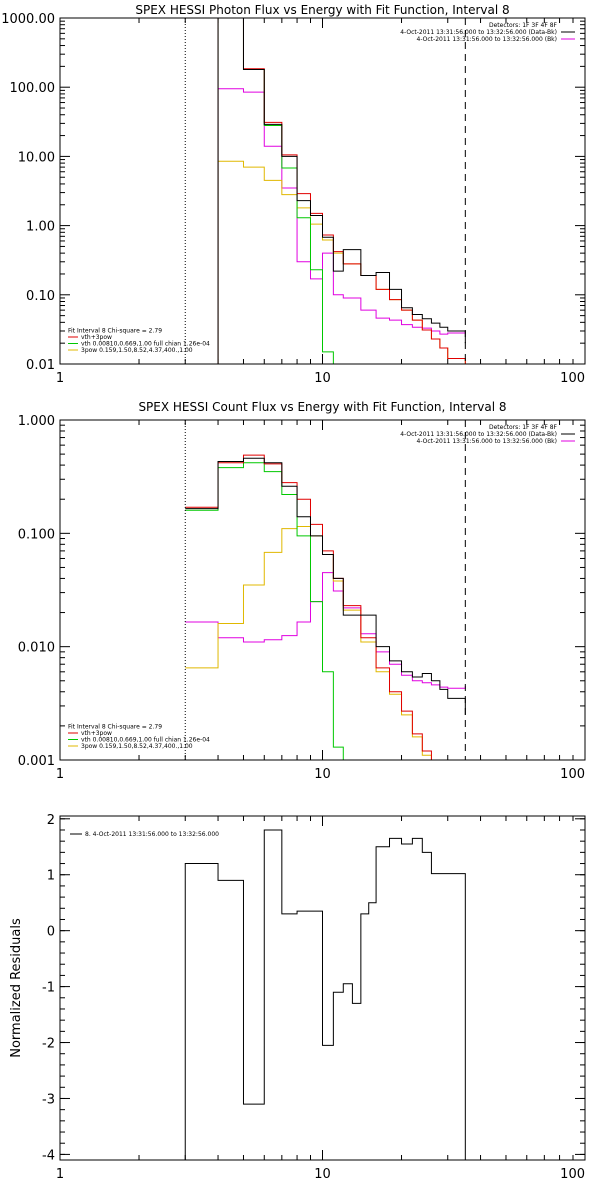 Image resolution: width=600 pixels, height=1200 pixels. Describe the element at coordinates (36, 421) in the screenshot. I see `y-tick-label: 1.000` at that location.